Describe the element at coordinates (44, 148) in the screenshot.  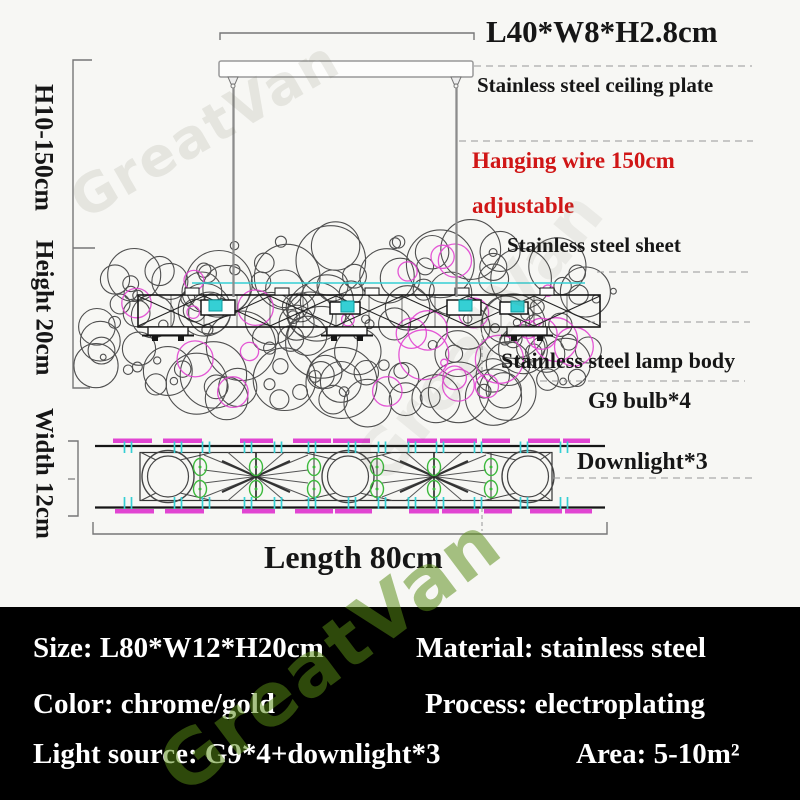
I see `hanging-height-dimension-label: H10-150cm` at that location.